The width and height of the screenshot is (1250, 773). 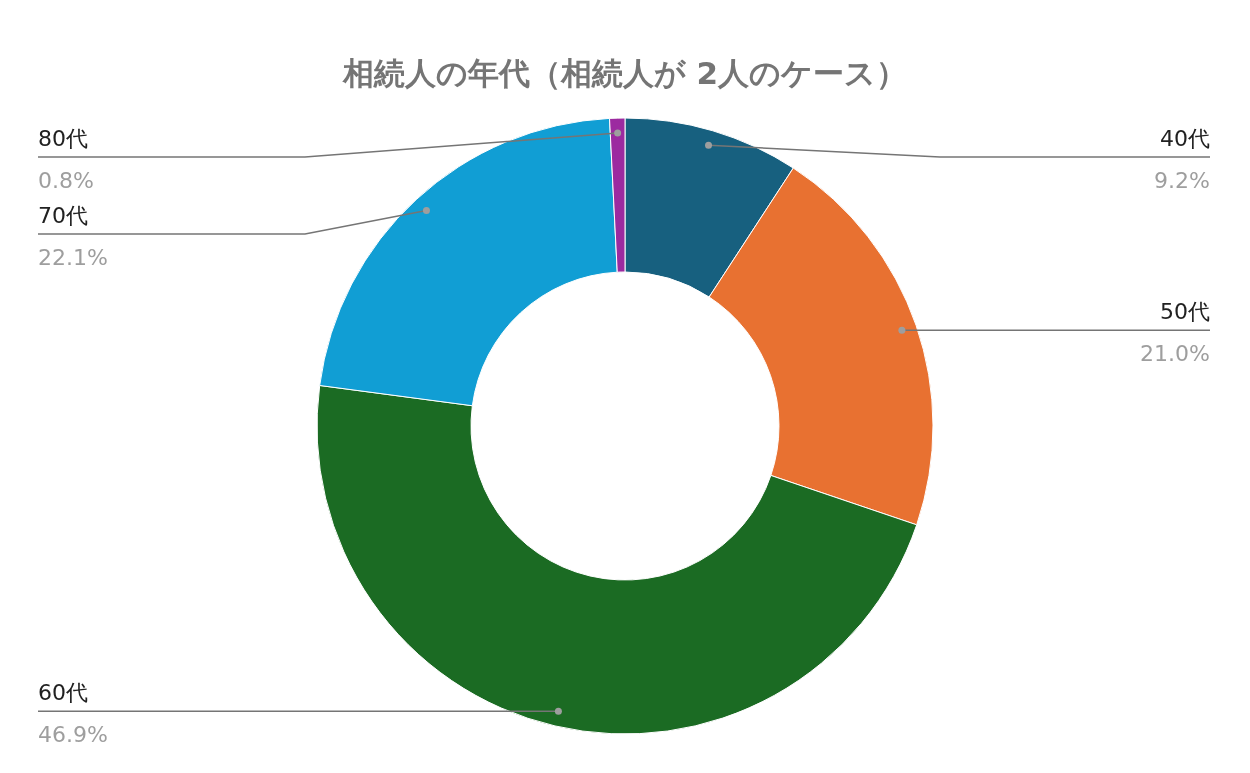 I want to click on chart-title: 相続人の年代（相続人が 2人のケース）, so click(x=624, y=73).